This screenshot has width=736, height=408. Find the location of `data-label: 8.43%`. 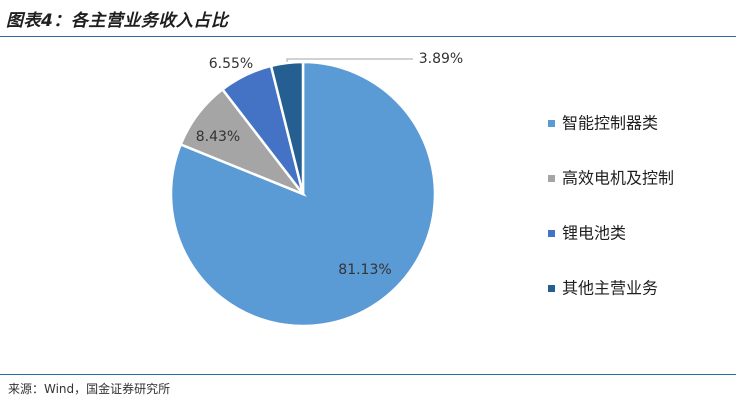

data-label: 8.43% is located at coordinates (218, 137).